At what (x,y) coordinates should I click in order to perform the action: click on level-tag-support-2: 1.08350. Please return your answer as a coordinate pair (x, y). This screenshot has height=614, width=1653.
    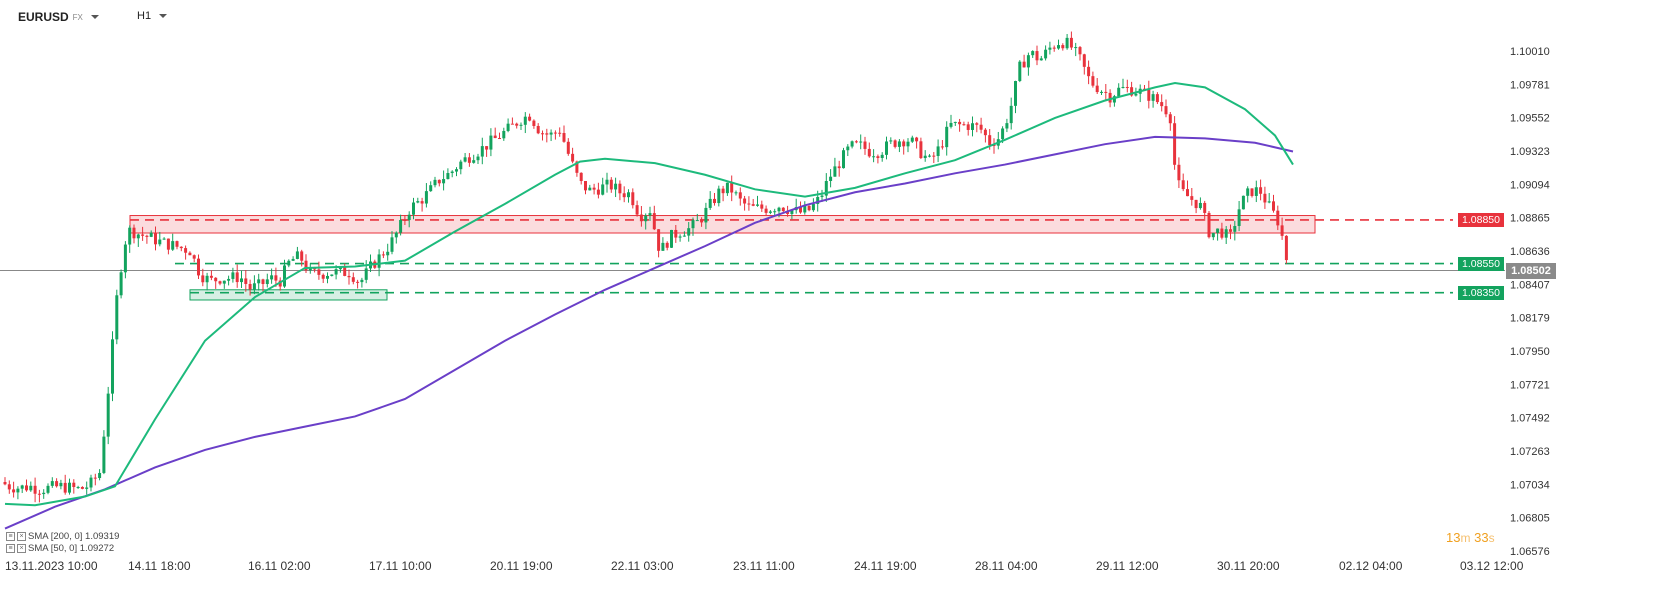
    Looking at the image, I should click on (1481, 292).